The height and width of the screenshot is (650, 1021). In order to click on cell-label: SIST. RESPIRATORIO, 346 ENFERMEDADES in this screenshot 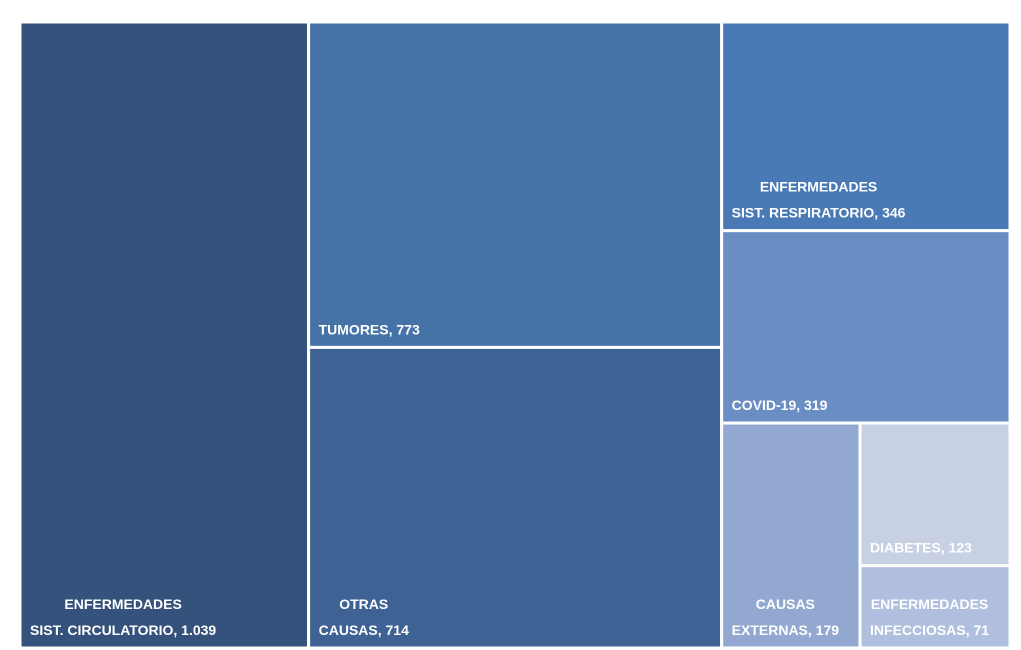, I will do `click(819, 200)`.